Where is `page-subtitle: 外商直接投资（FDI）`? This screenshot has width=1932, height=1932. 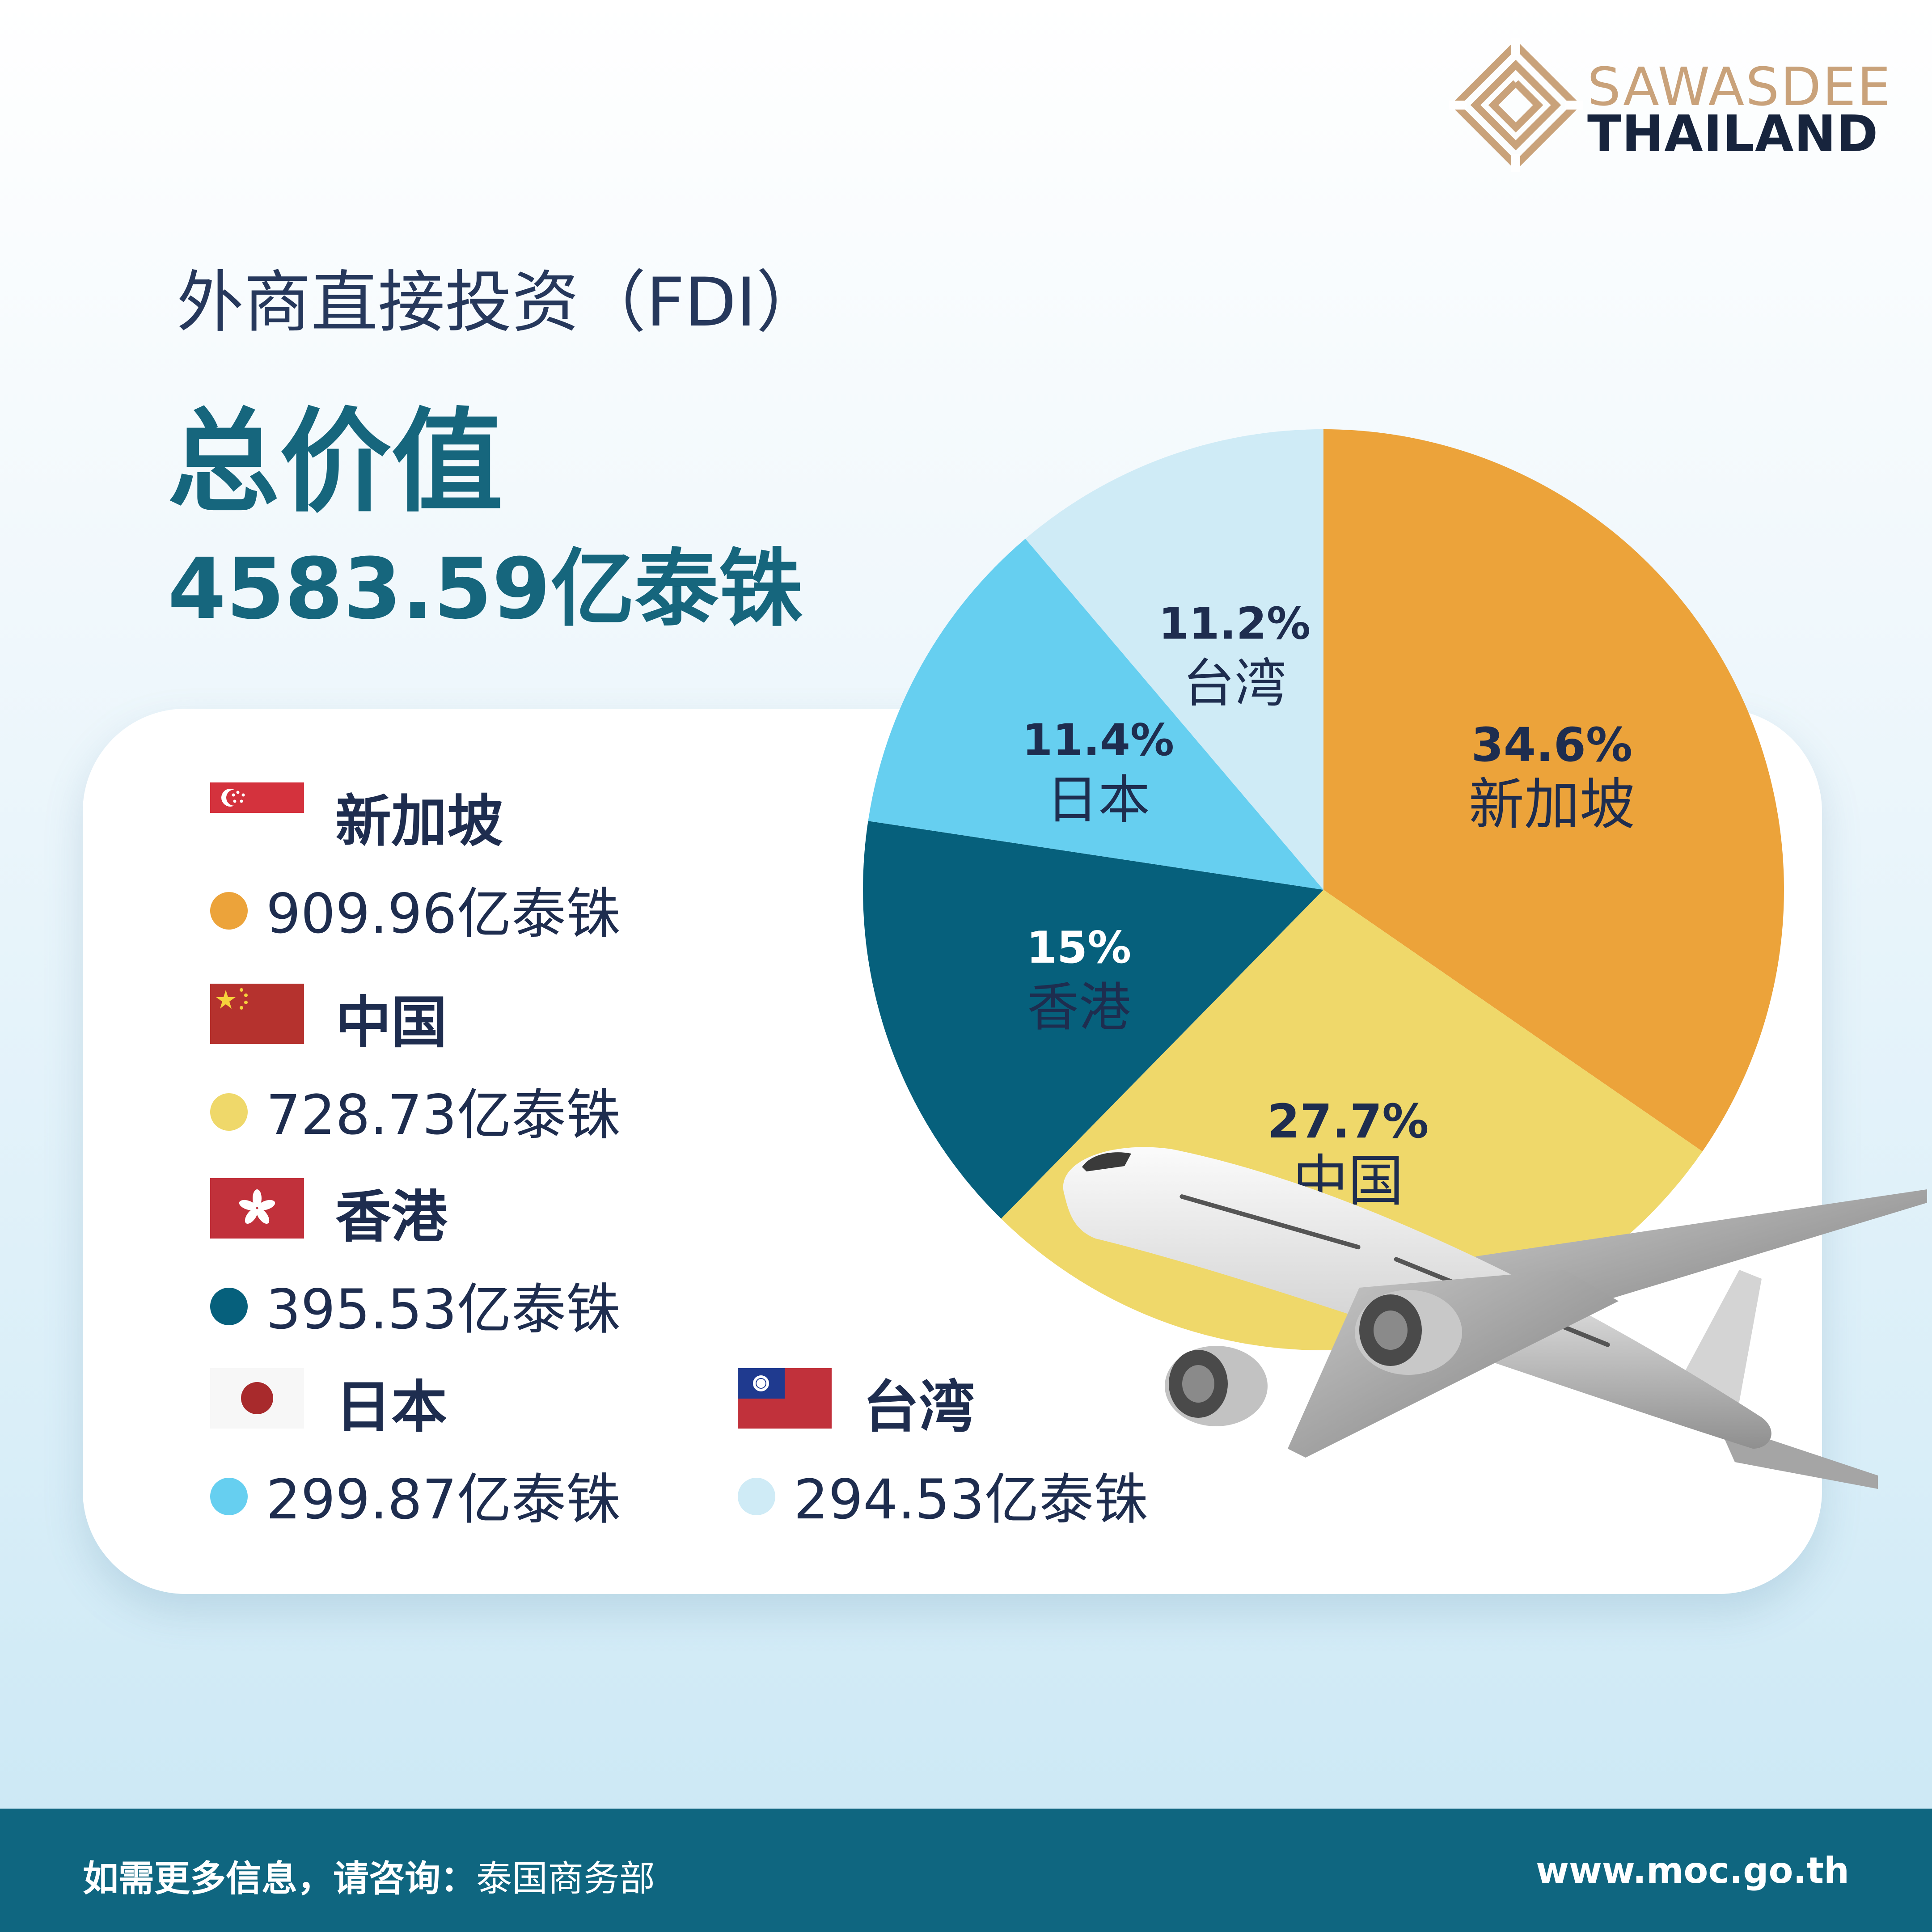
page-subtitle: 外商直接投资（FDI） is located at coordinates (500, 303).